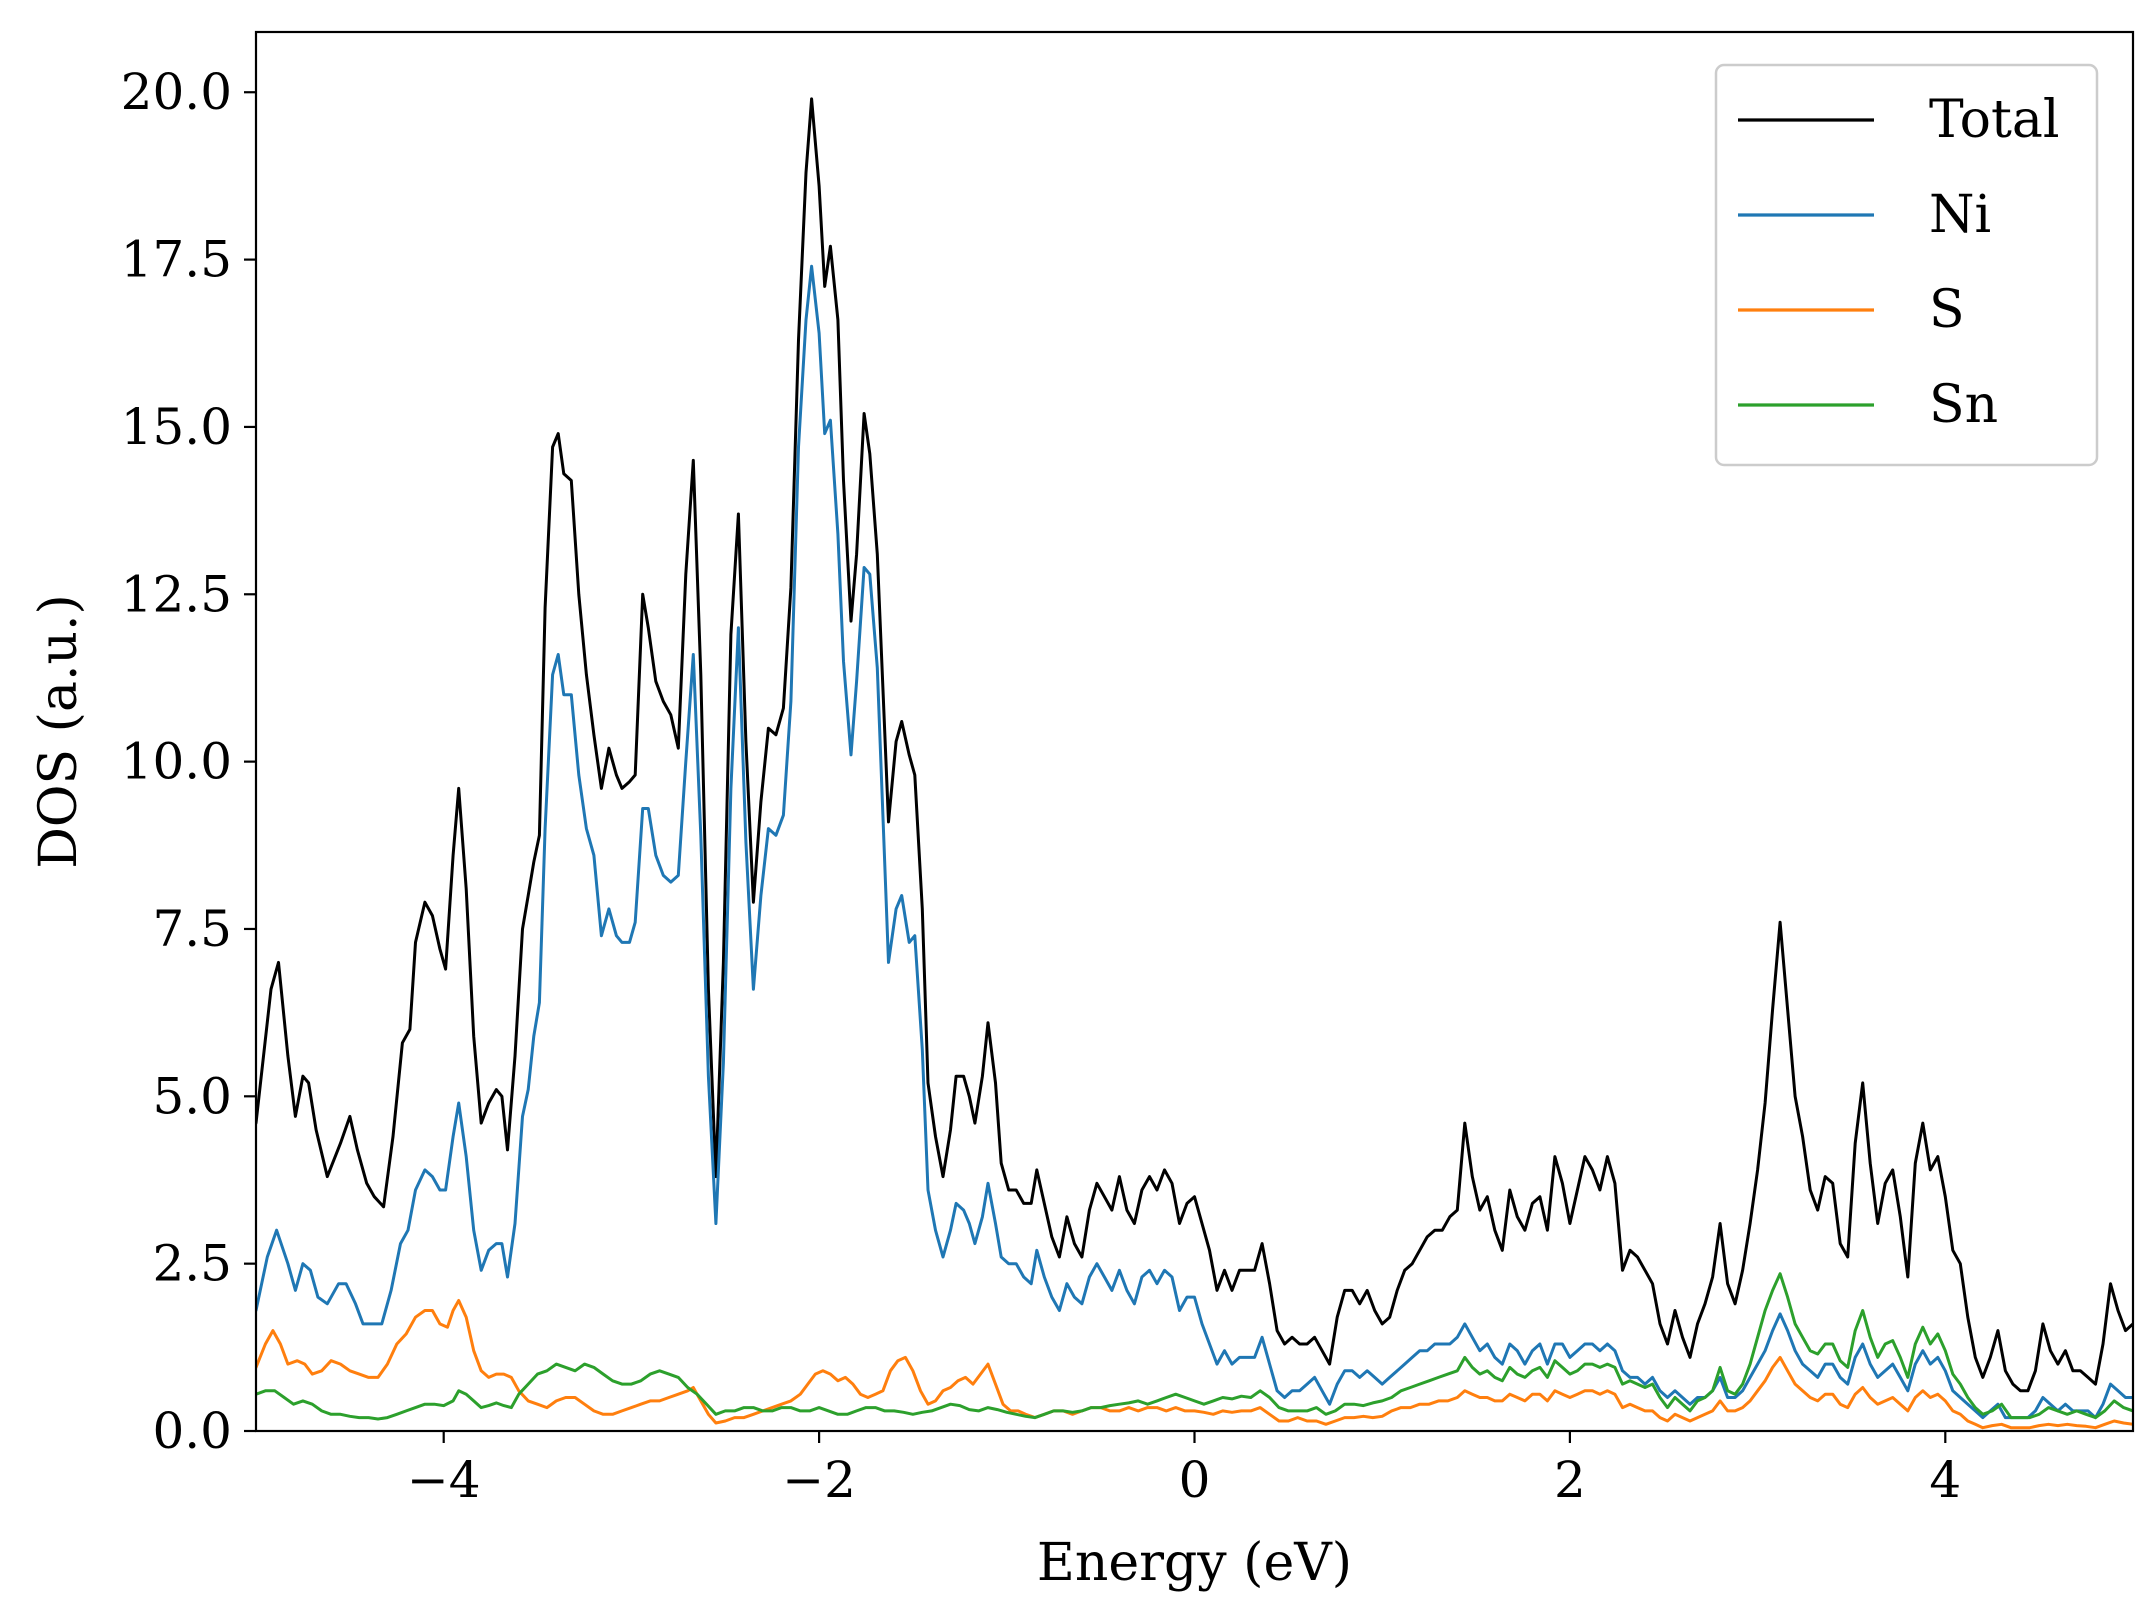 The width and height of the screenshot is (2147, 1622). What do you see at coordinates (176, 594) in the screenshot?
I see `y-tick-label: 12.5` at bounding box center [176, 594].